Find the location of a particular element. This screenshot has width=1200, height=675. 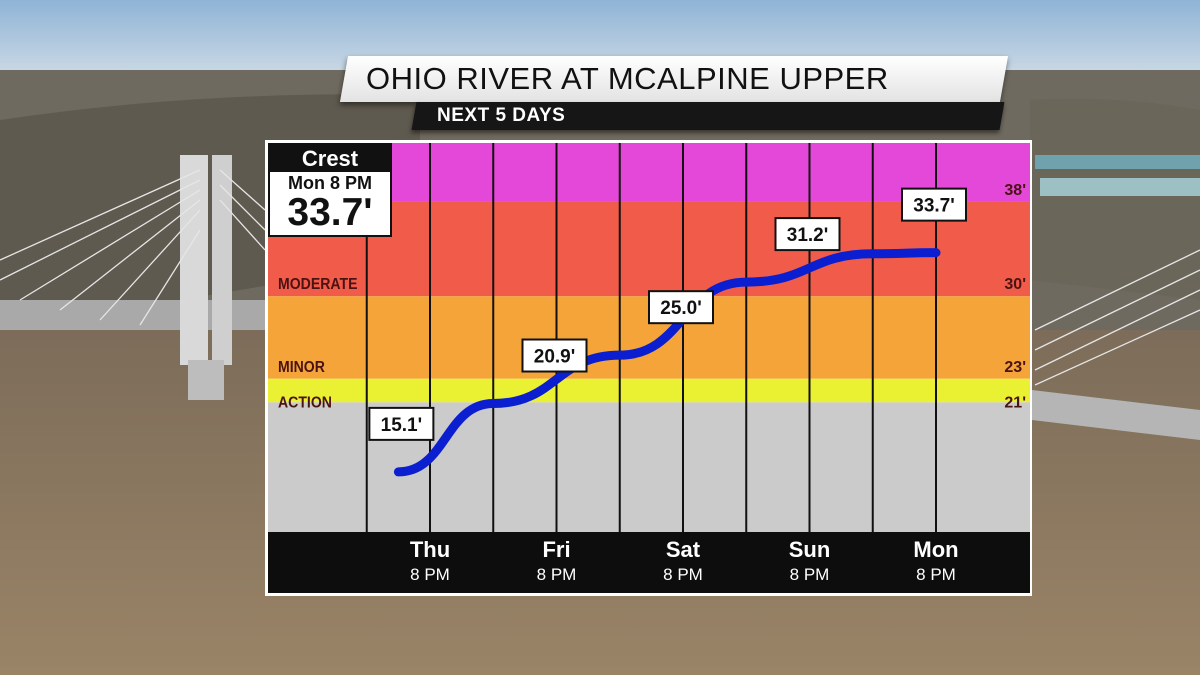

stage-label-minor: MINOR is located at coordinates (301, 367).